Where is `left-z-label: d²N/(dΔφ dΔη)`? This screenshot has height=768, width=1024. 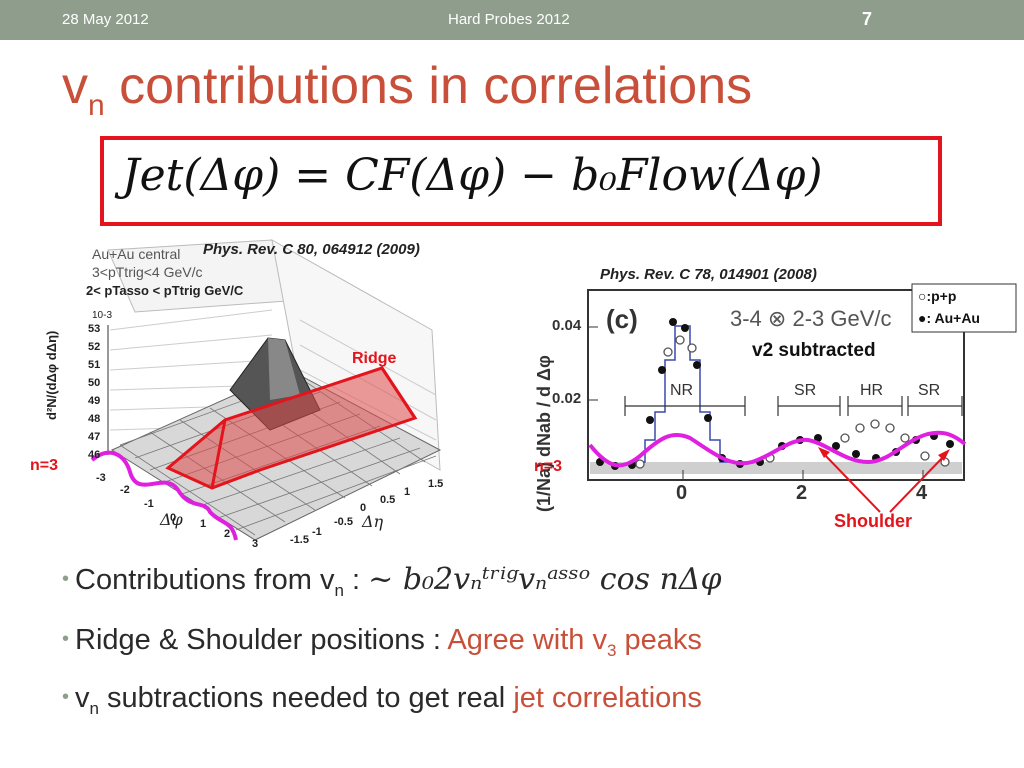
left-z-label: d²N/(dΔφ dΔη) is located at coordinates (51, 375).